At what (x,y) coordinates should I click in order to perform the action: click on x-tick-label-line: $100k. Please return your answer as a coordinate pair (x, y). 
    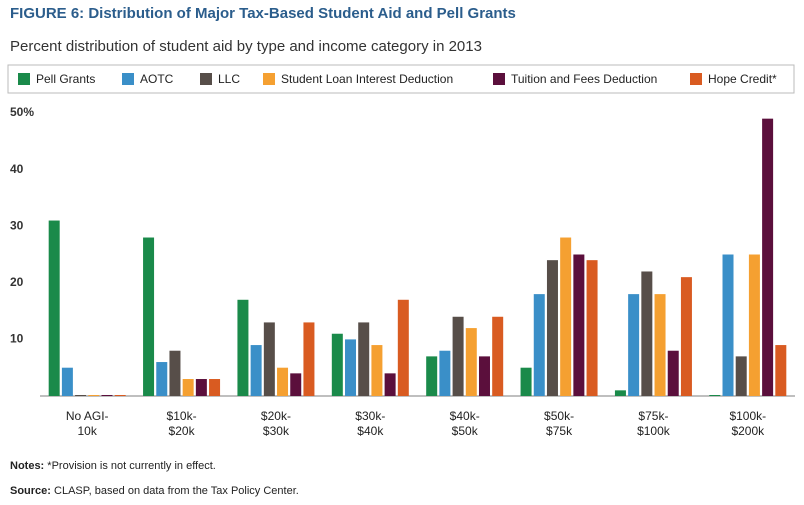
    Looking at the image, I should click on (654, 431).